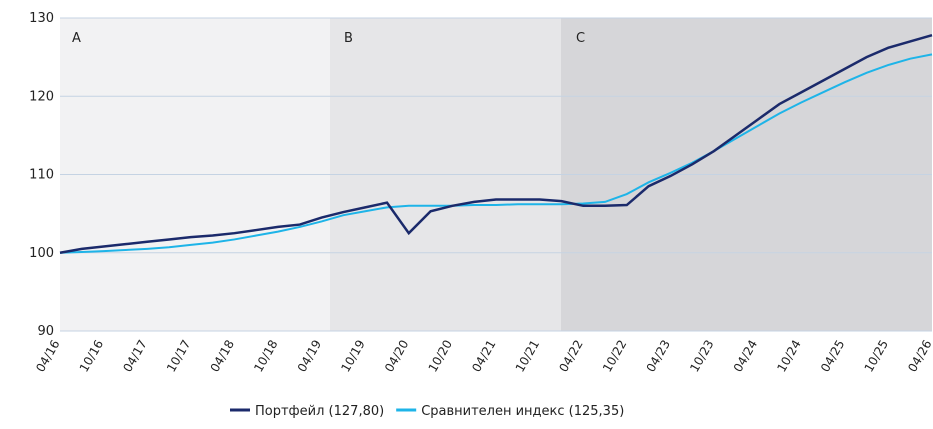  Describe the element at coordinates (41, 253) in the screenshot. I see `y-tick-label: 100` at that location.